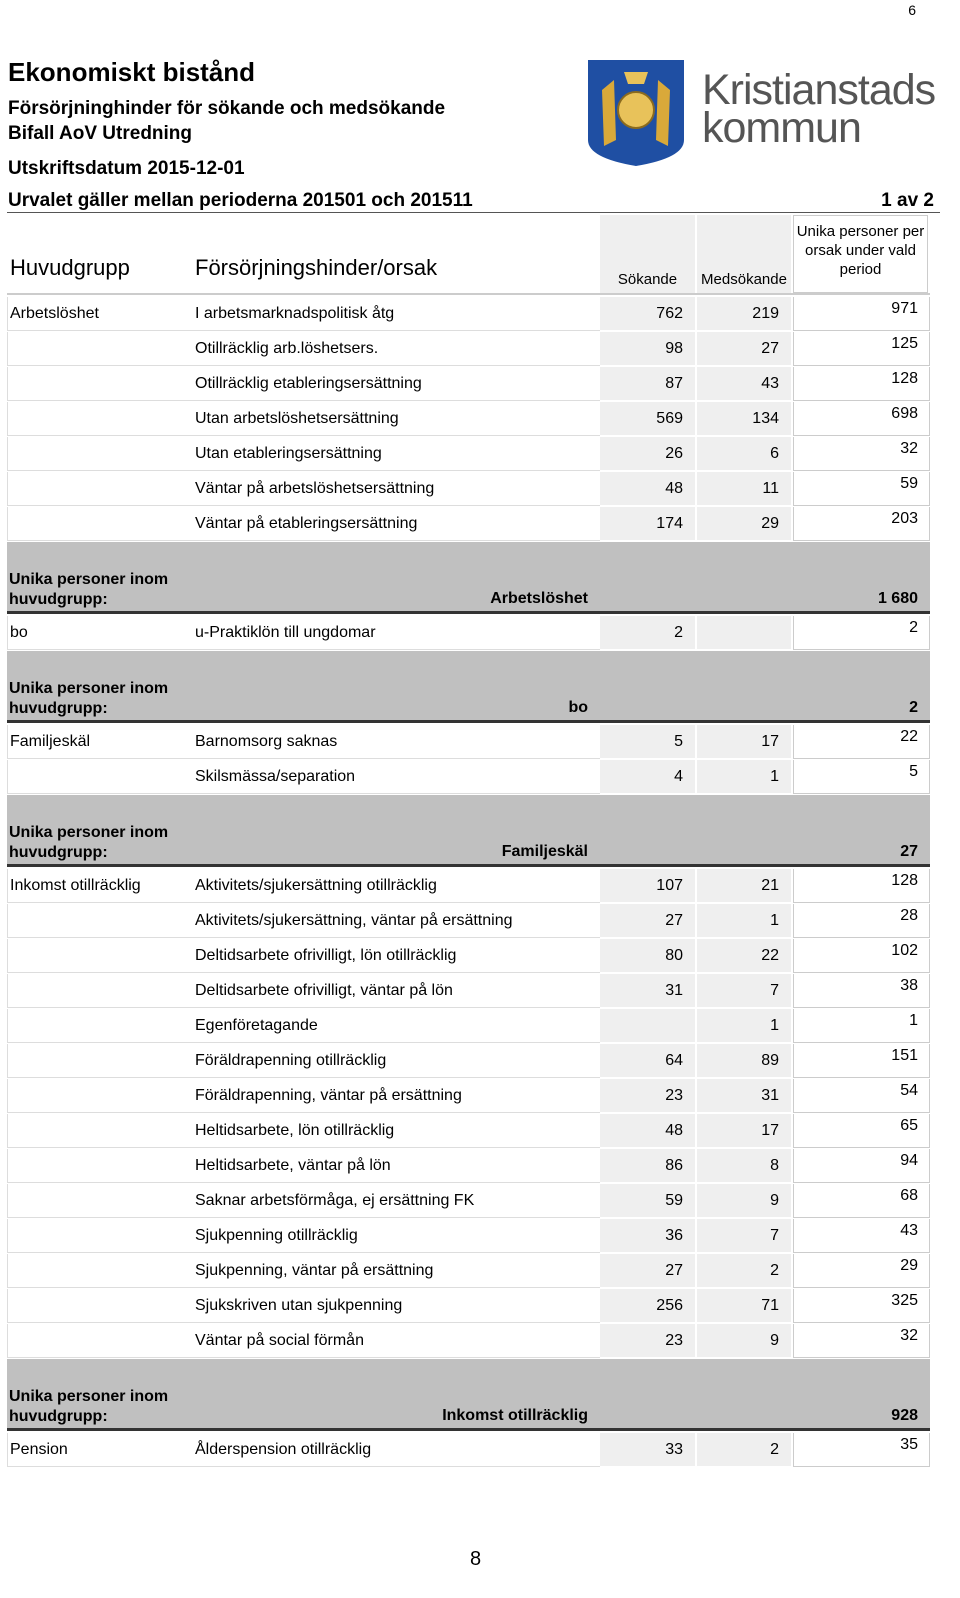  I want to click on value: 36, so click(647, 1235).